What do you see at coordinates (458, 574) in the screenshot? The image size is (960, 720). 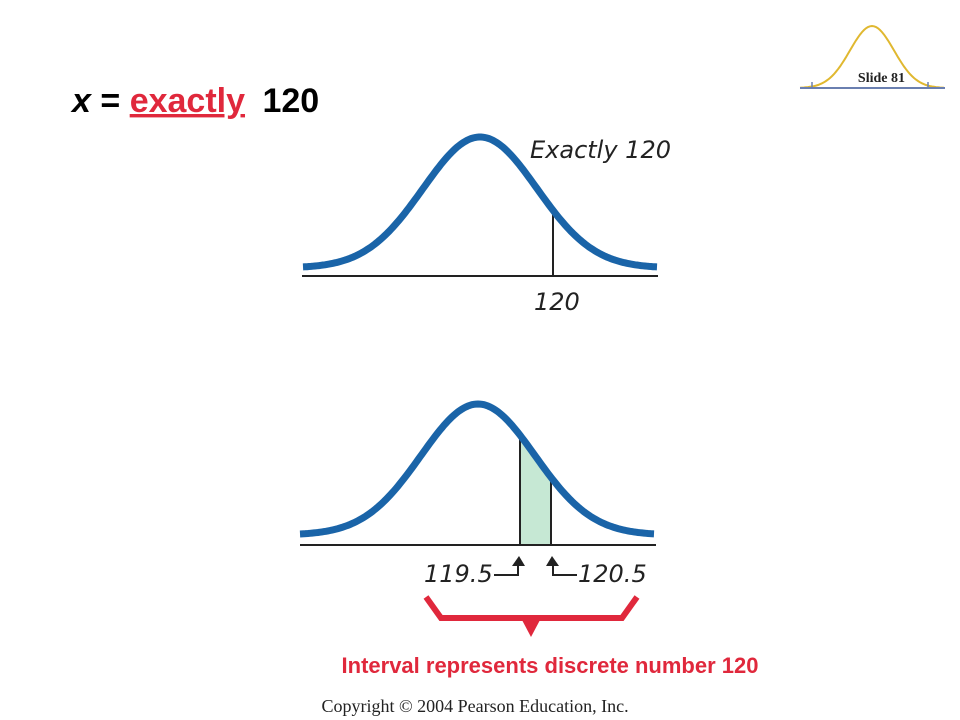 I see `lower-label: 119.5` at bounding box center [458, 574].